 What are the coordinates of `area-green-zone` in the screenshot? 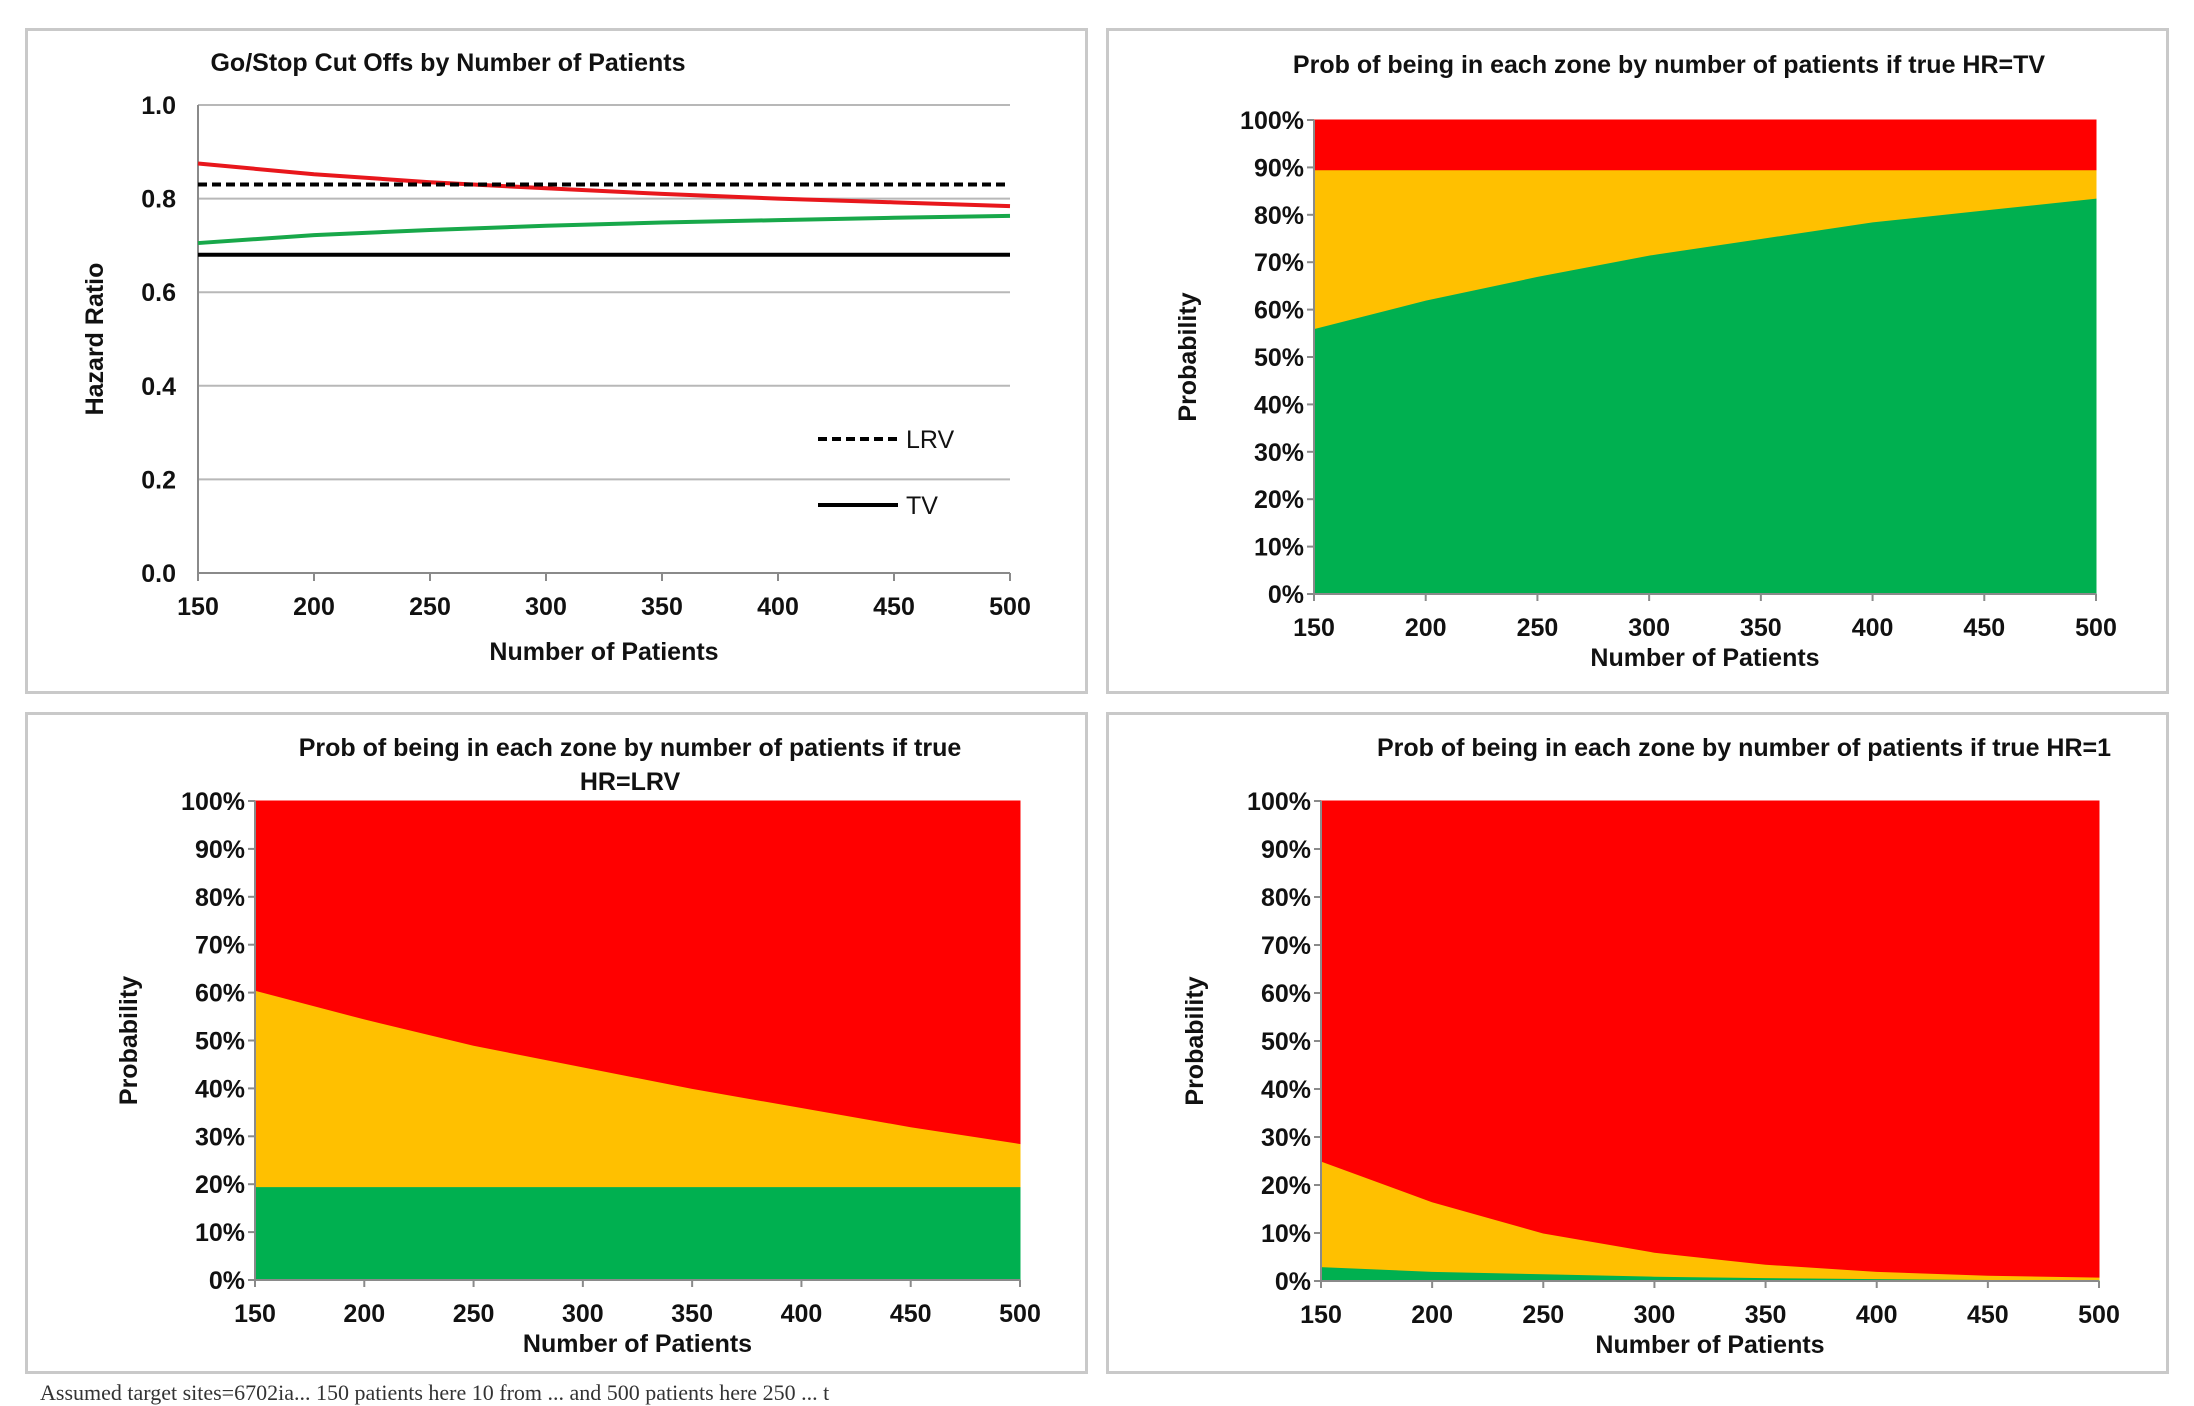 It's located at (637, 1233).